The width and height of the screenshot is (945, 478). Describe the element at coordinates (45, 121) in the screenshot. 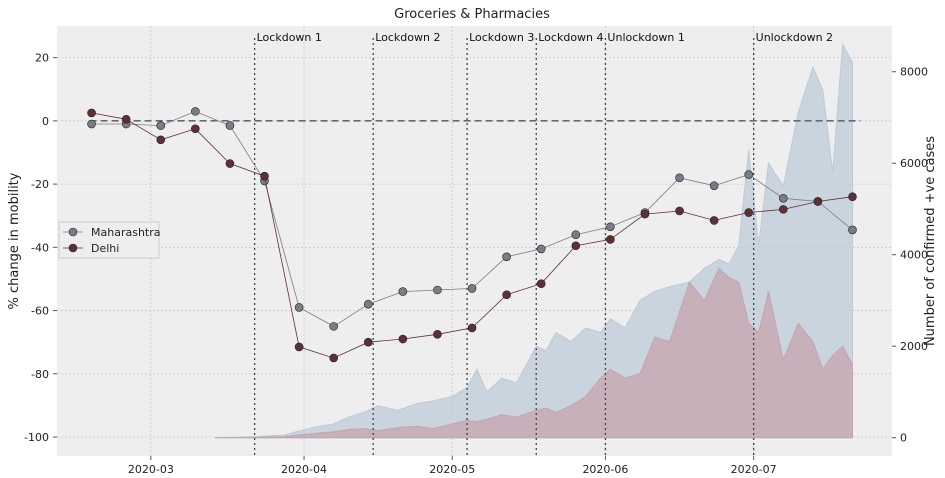

I see `y-tick-label: 0` at that location.